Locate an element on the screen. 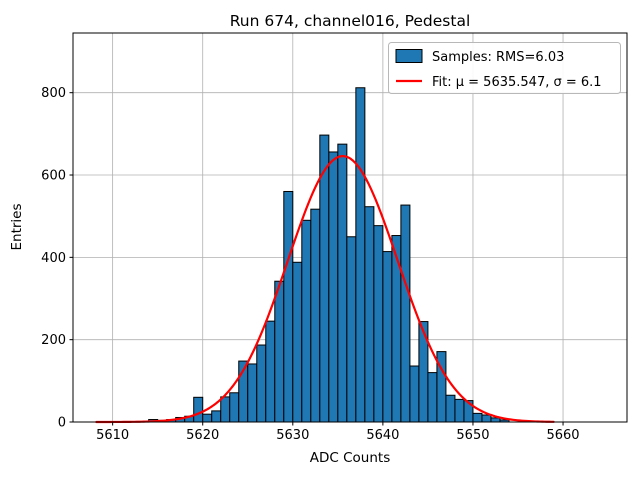  legend-samples-swatch is located at coordinates (409, 56).